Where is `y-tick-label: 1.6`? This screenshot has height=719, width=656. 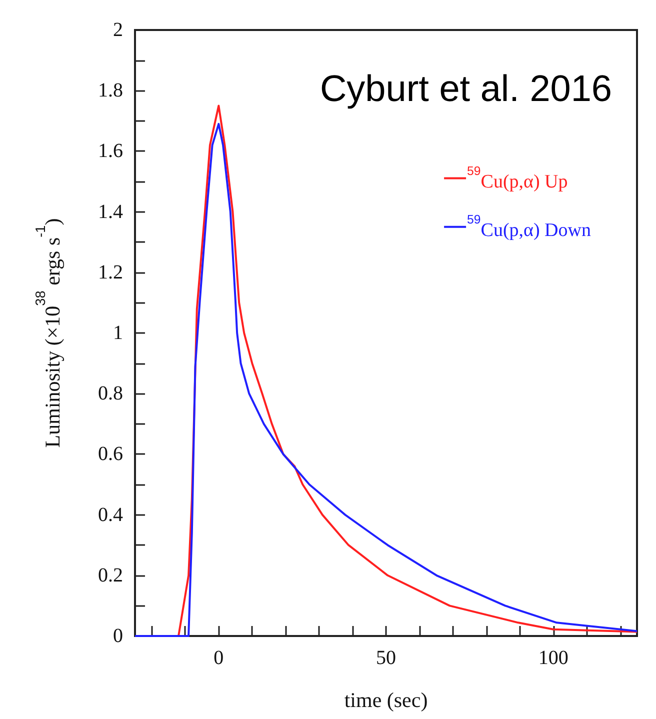
y-tick-label: 1.6 is located at coordinates (110, 151).